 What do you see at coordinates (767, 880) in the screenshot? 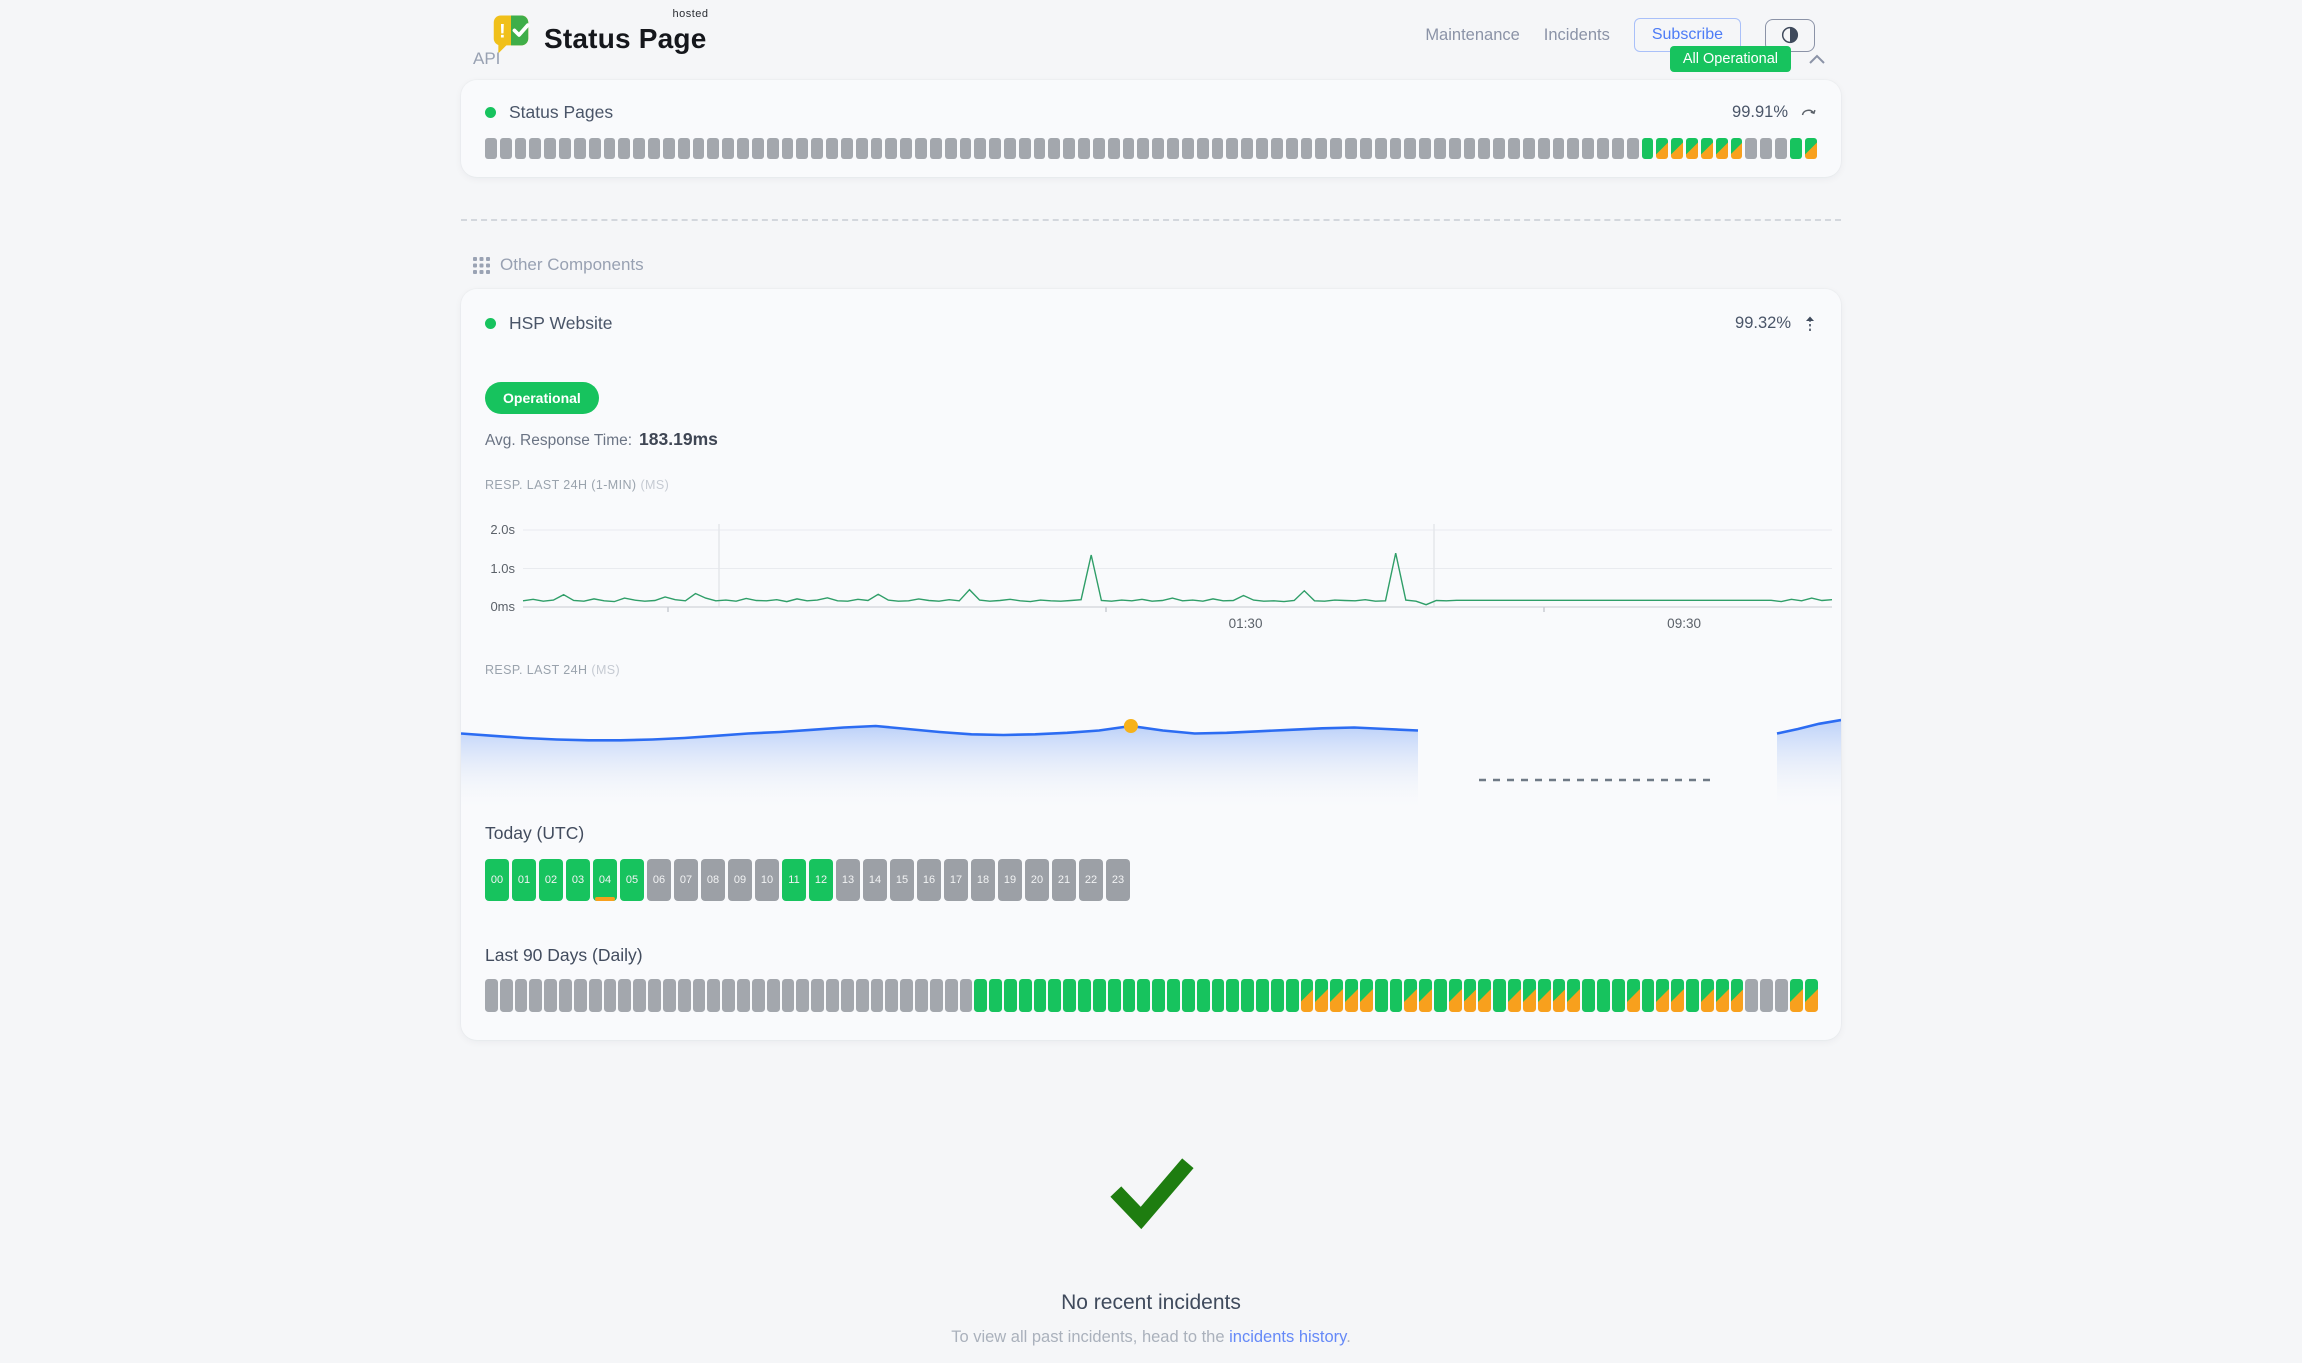
I see `hour-block: 10` at bounding box center [767, 880].